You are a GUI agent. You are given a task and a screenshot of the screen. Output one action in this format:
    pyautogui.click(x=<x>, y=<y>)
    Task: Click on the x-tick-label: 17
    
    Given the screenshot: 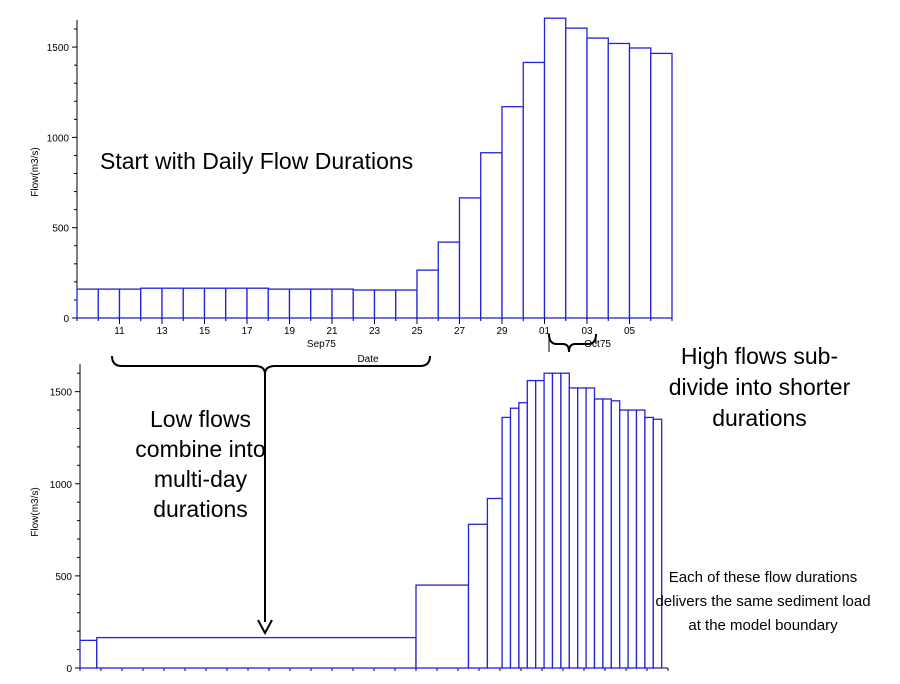 What is the action you would take?
    pyautogui.click(x=247, y=331)
    